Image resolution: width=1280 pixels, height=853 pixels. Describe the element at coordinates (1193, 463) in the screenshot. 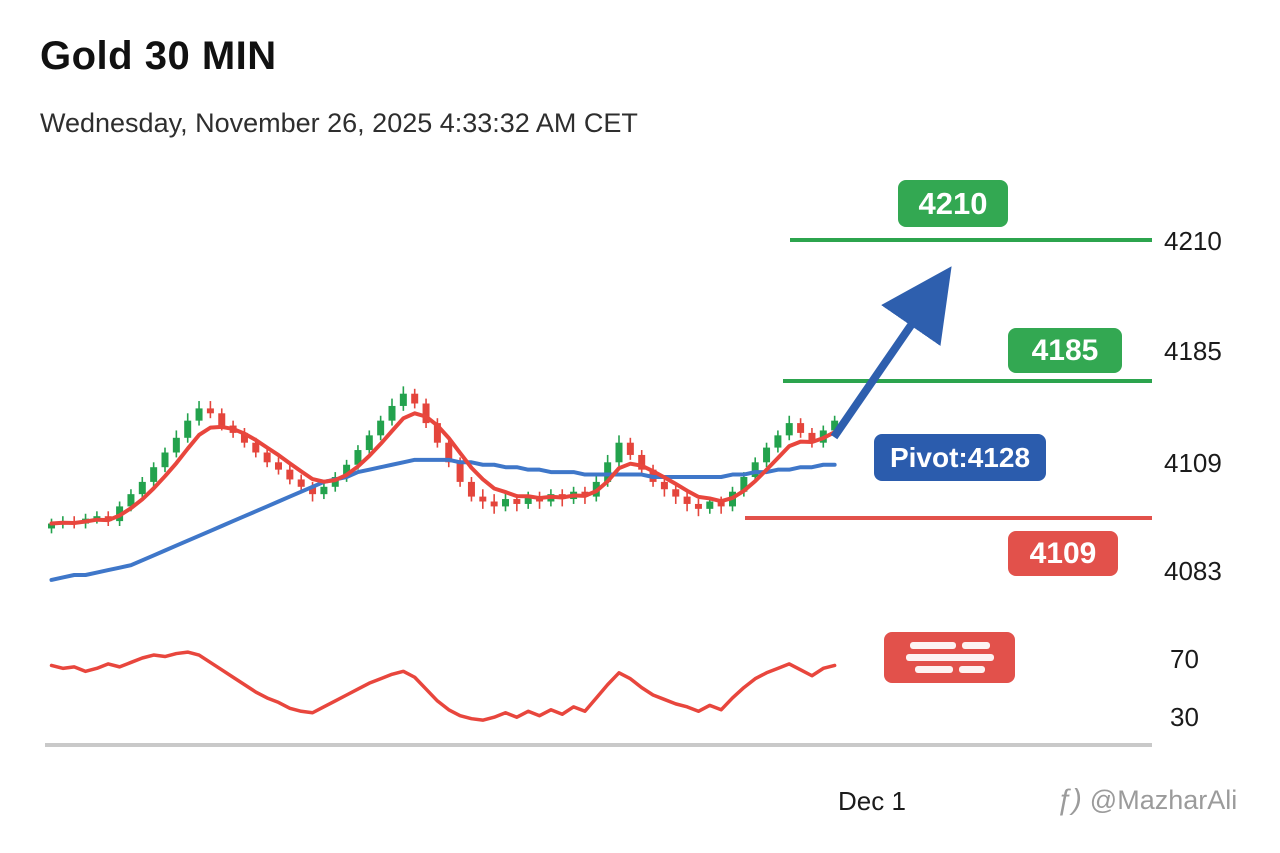

I see `price-axis-label-4109: 4109` at that location.